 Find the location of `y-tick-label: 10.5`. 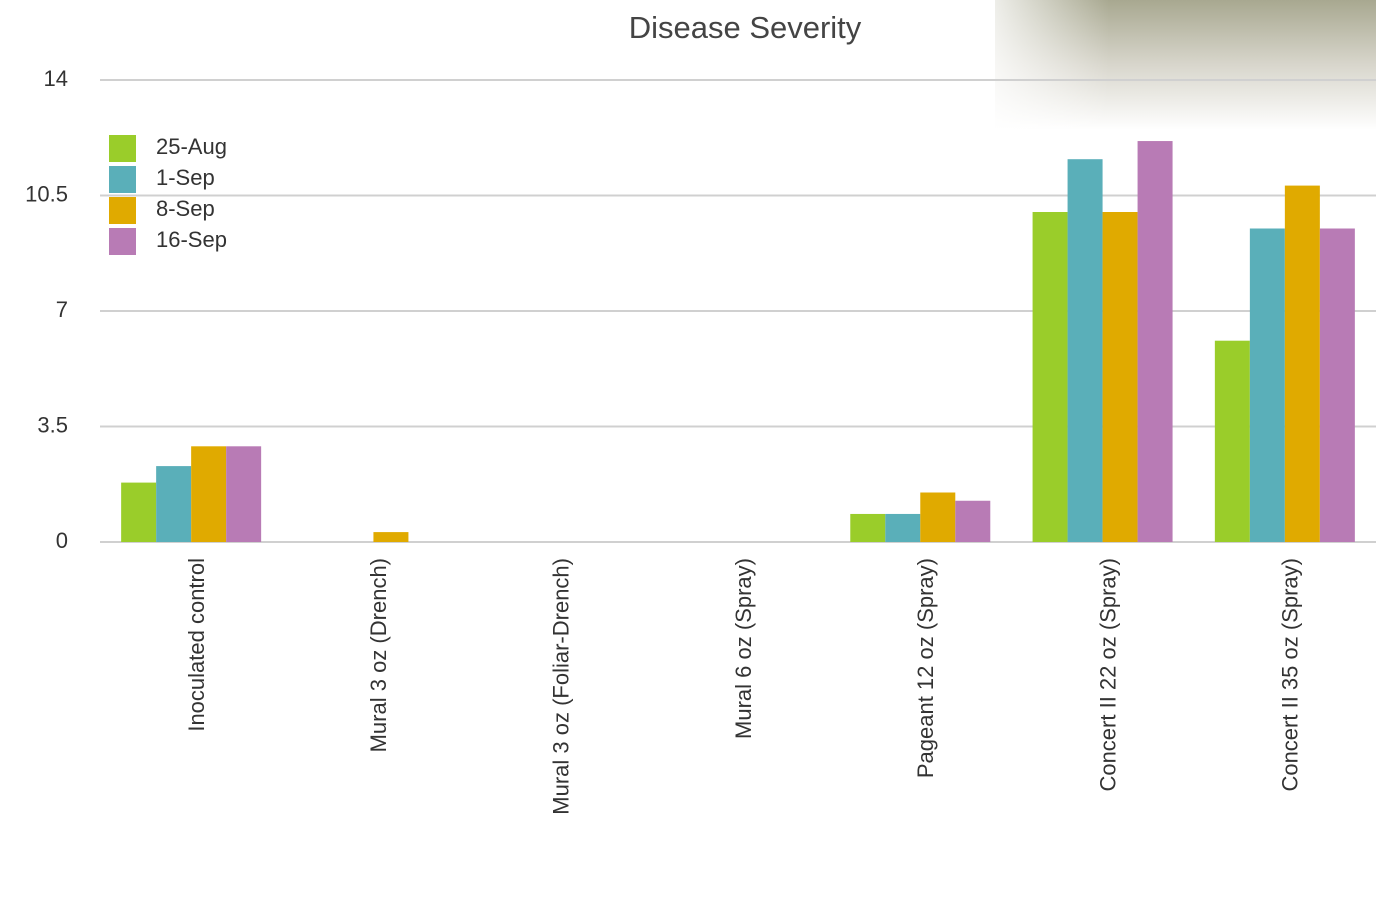

y-tick-label: 10.5 is located at coordinates (46, 193).